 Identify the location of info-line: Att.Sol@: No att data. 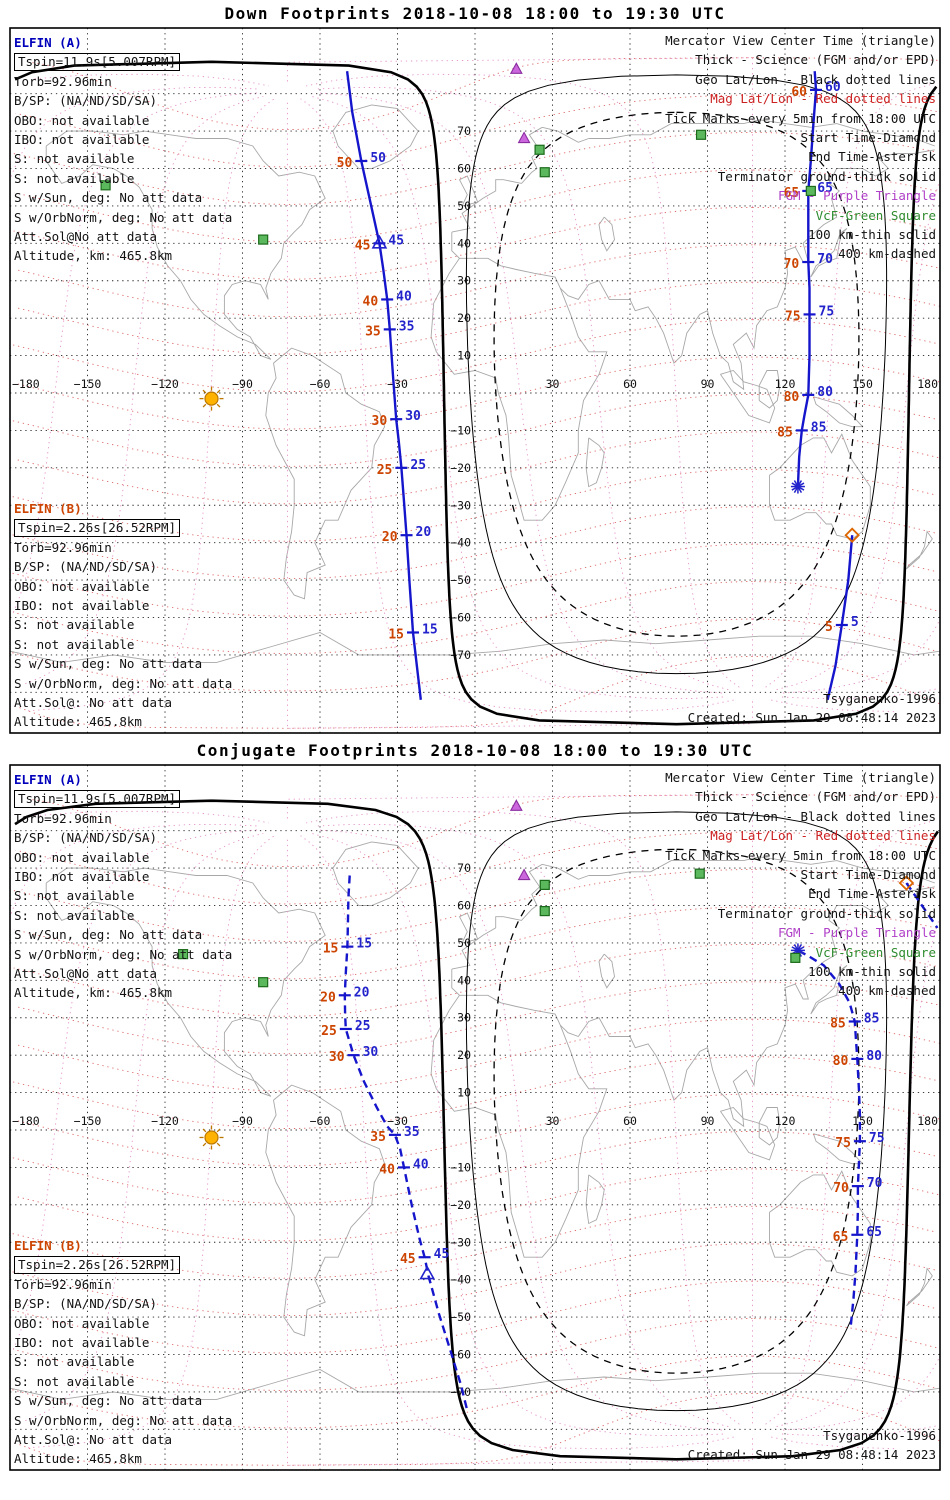
(93, 703).